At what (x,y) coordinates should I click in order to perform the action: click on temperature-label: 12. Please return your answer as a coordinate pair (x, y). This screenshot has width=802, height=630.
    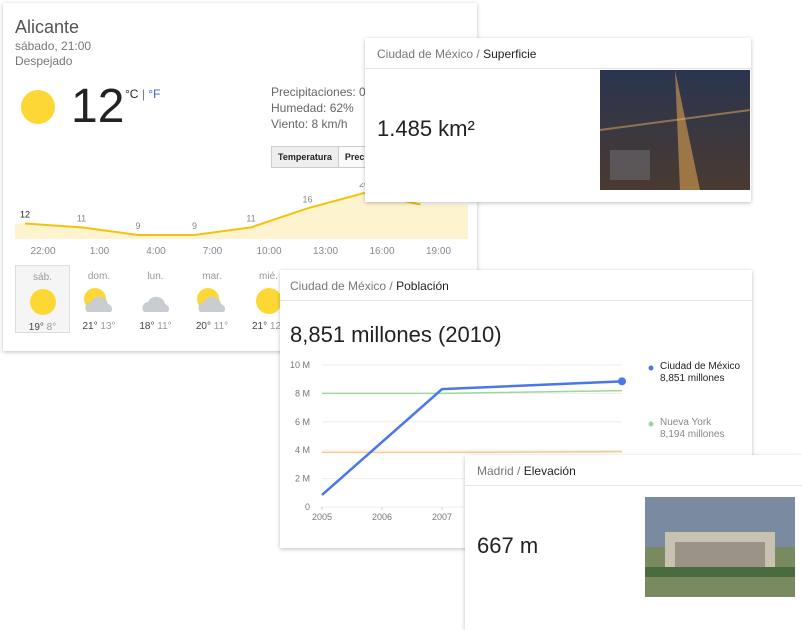
    Looking at the image, I should click on (25, 215).